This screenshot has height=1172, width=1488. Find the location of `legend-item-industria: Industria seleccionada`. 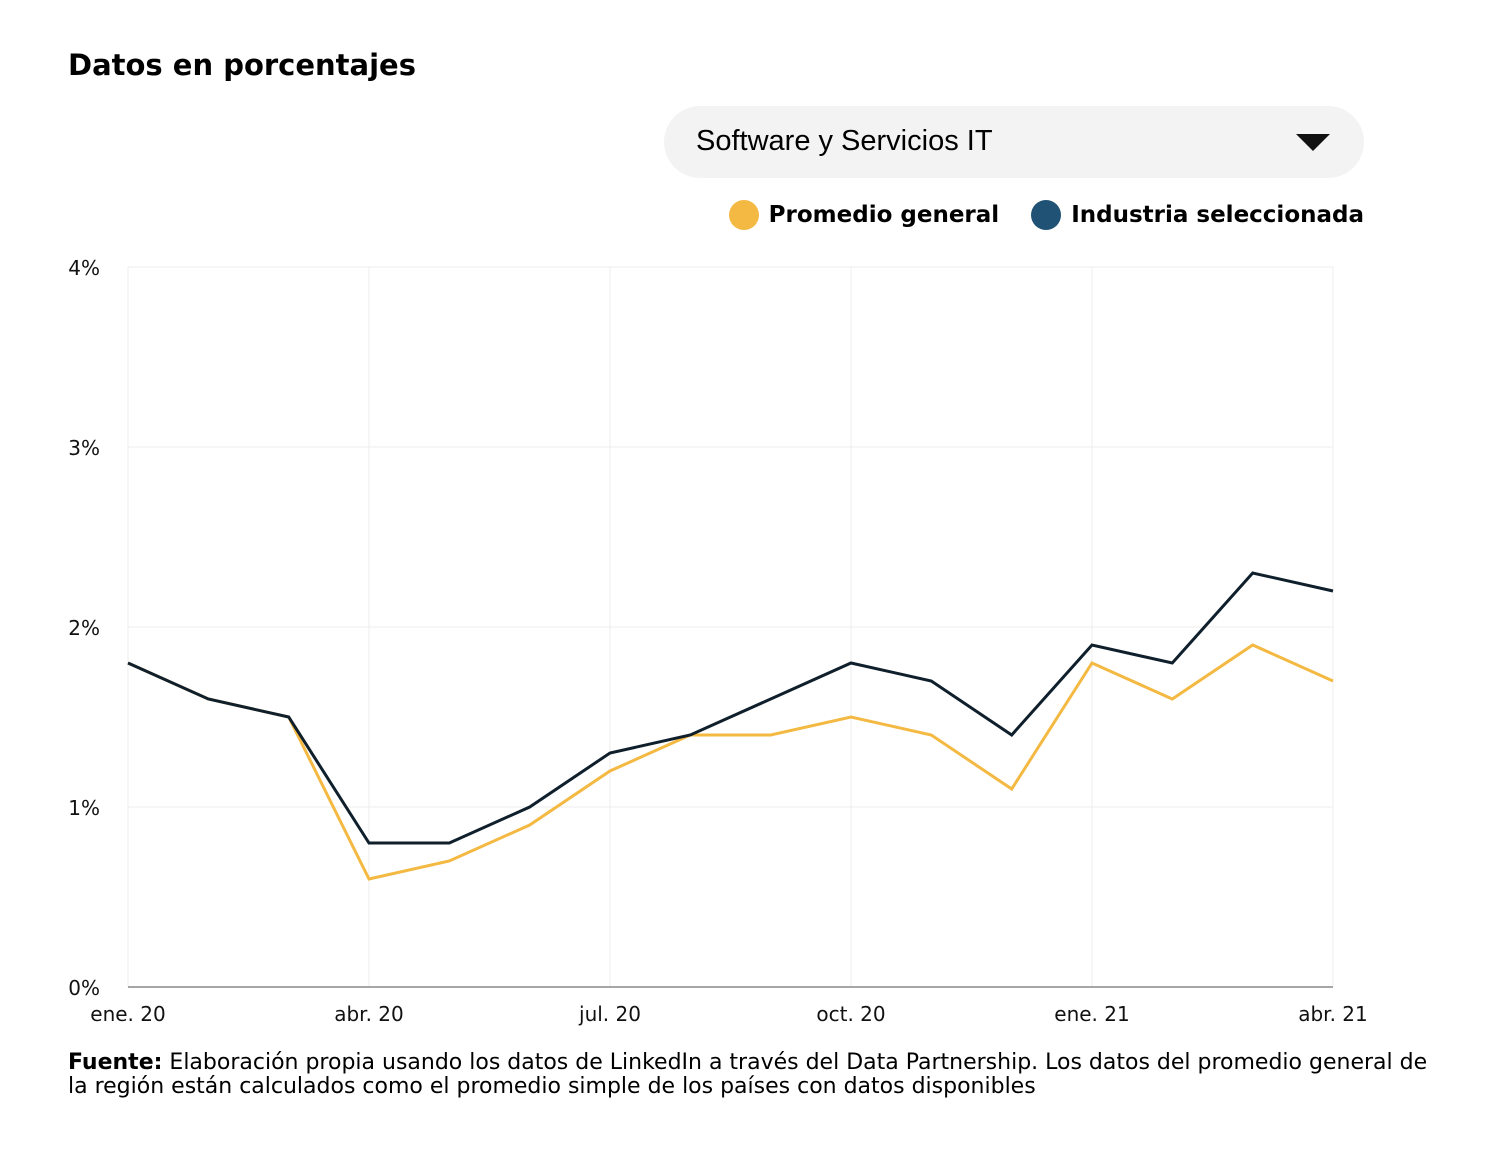

legend-item-industria: Industria seleccionada is located at coordinates (1197, 215).